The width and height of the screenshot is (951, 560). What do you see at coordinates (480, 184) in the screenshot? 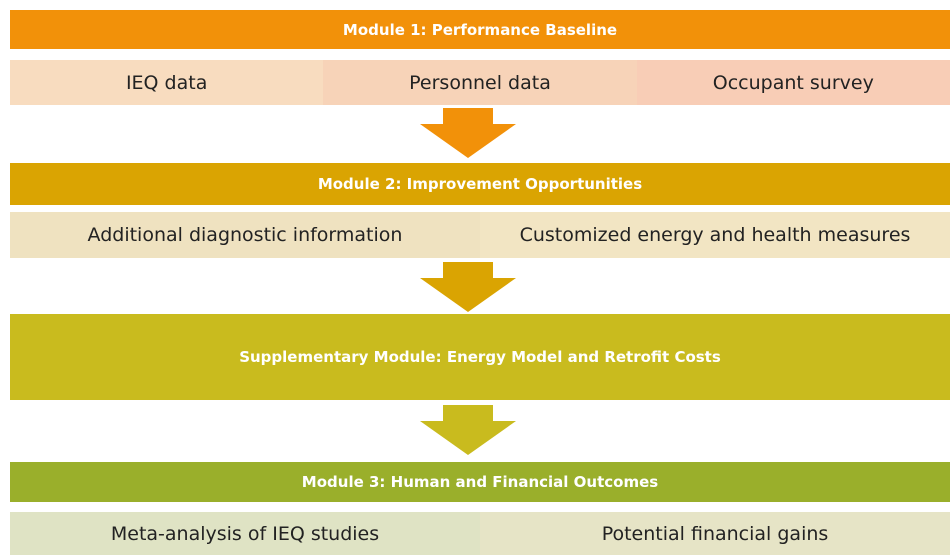
I see `module-header: Module 2: Improvement Opportunities` at bounding box center [480, 184].